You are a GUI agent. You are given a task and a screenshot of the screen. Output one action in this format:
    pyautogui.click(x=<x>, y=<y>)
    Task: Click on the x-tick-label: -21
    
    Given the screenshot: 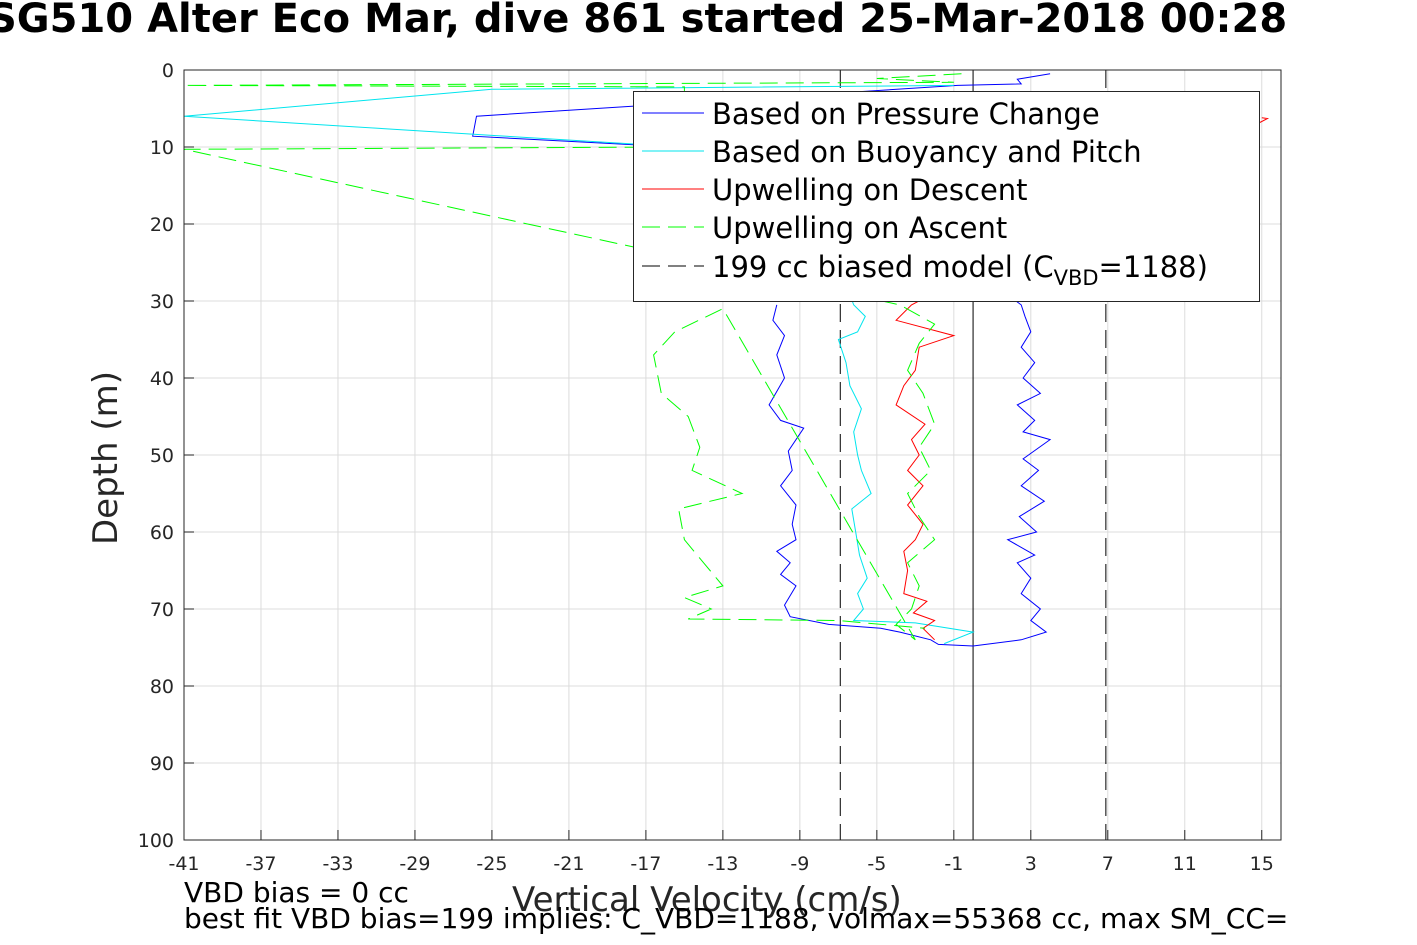 What is the action you would take?
    pyautogui.click(x=568, y=864)
    